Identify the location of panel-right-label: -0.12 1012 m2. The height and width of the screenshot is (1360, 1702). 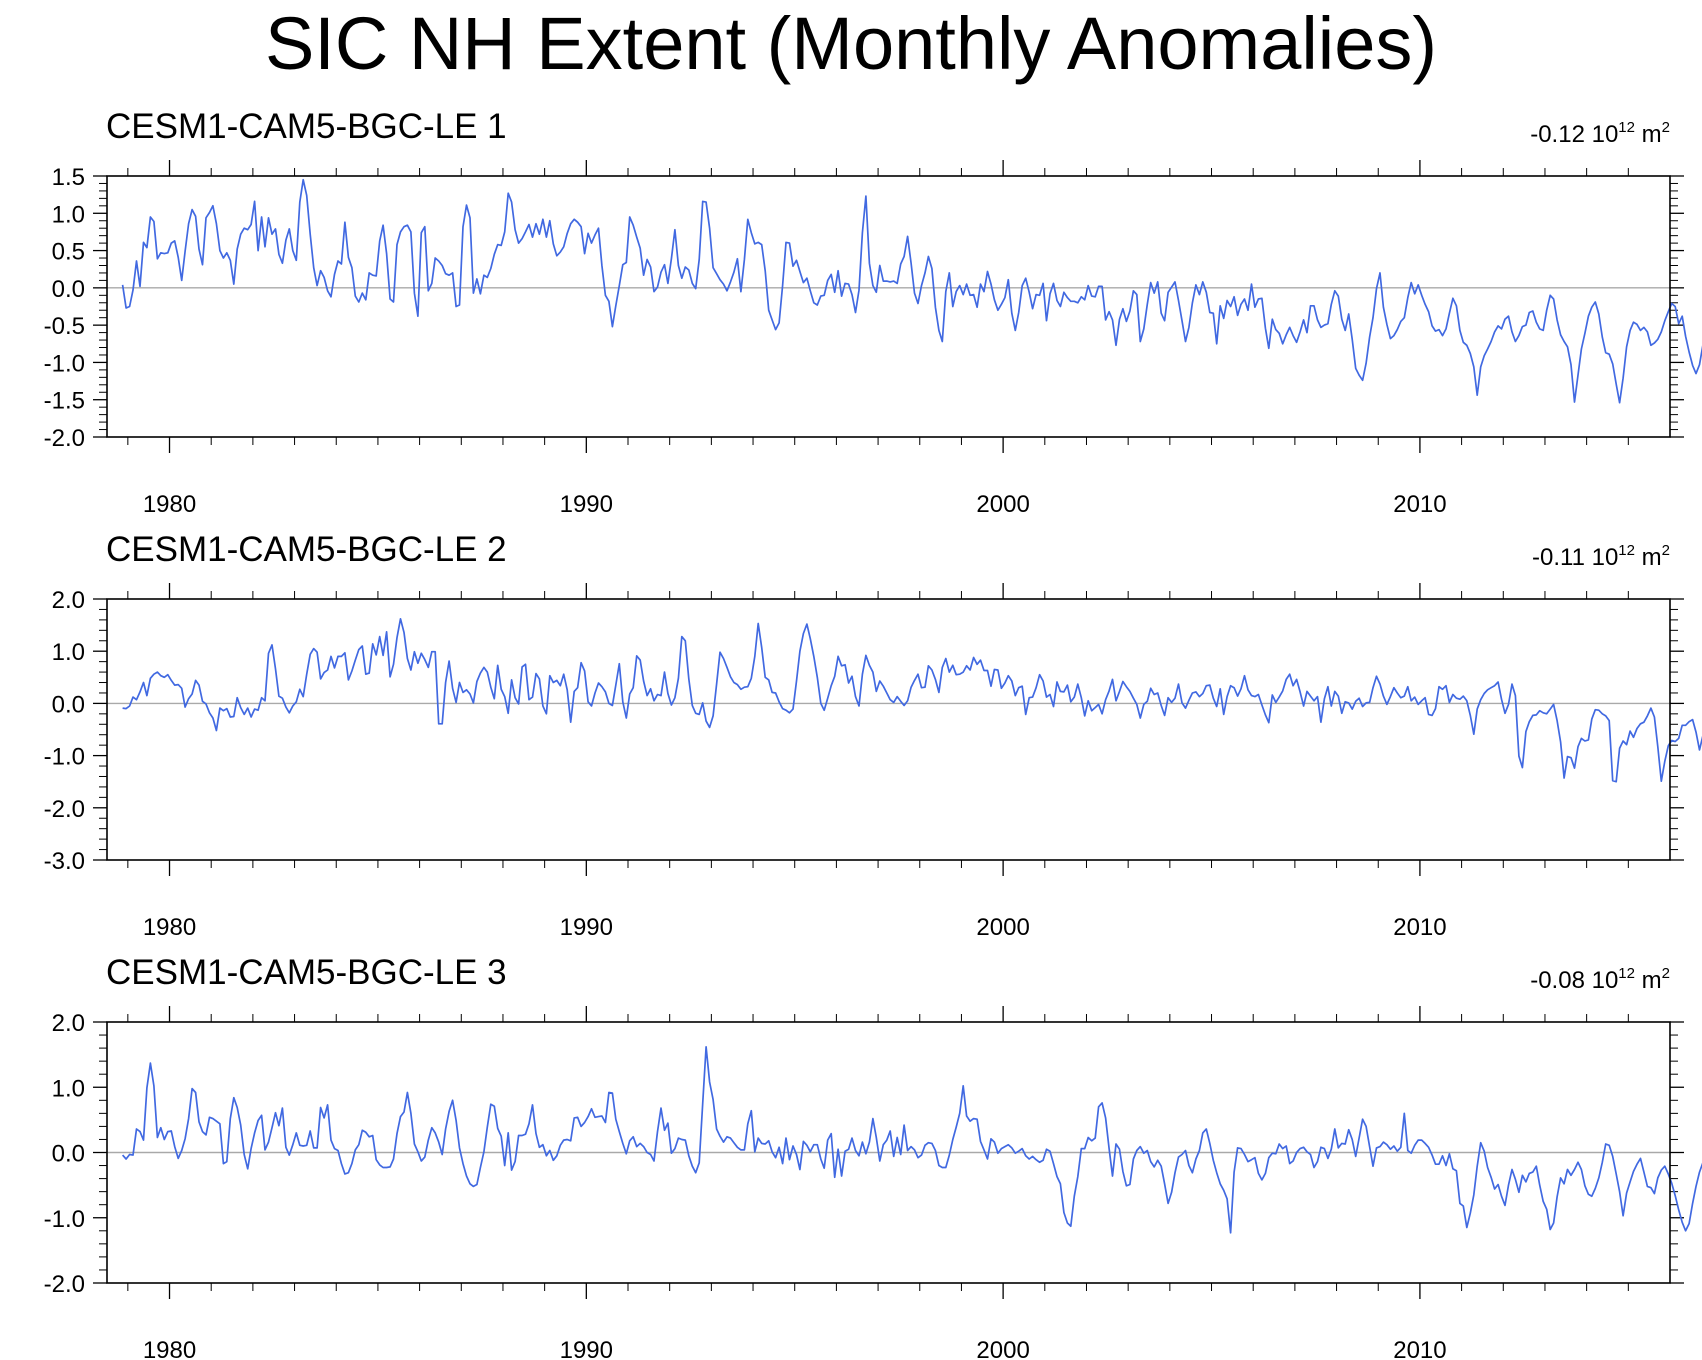
(1600, 133).